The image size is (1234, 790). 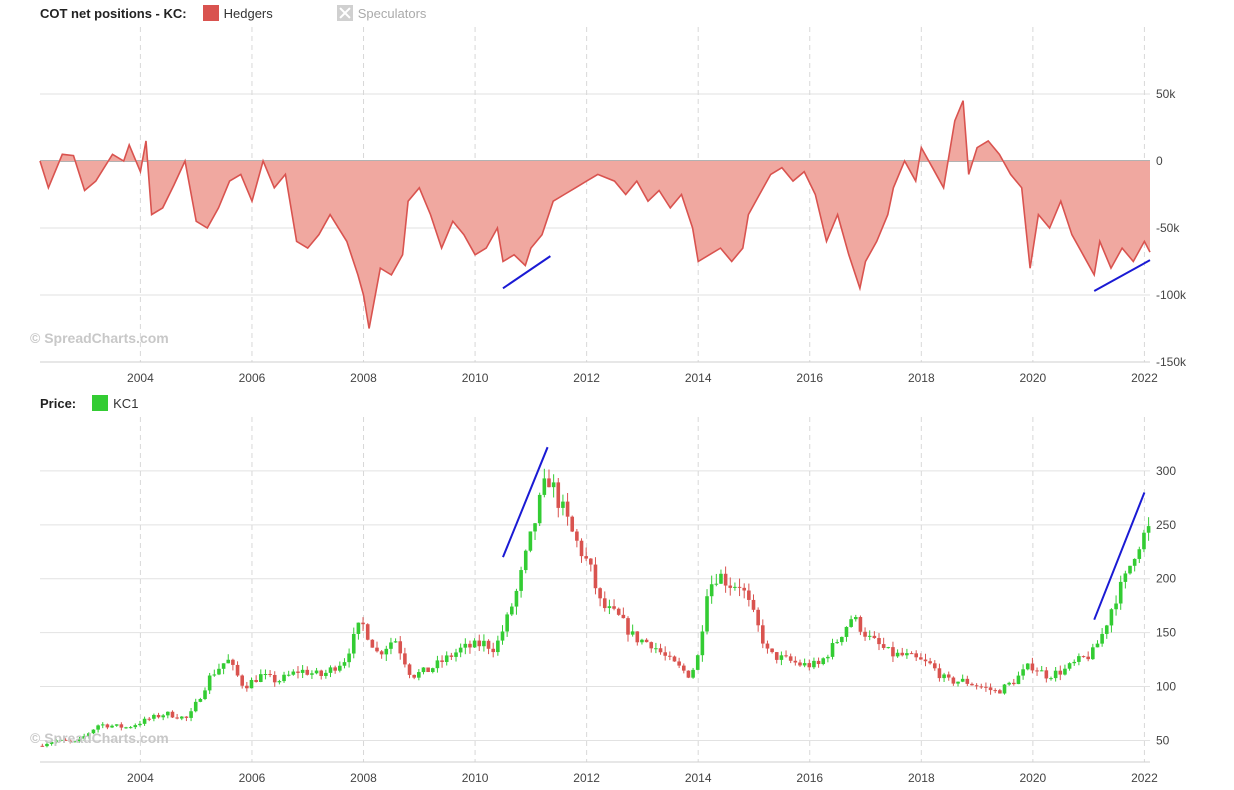 I want to click on price-y-tick-label: 150, so click(x=1166, y=633).